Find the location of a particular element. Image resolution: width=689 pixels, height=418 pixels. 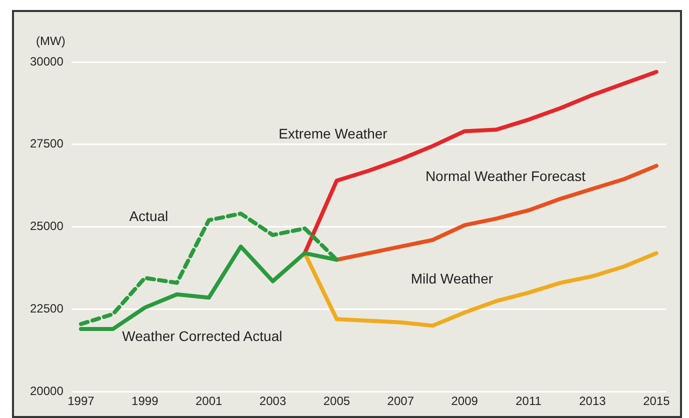

y-tick-label: 27500 is located at coordinates (47, 143).